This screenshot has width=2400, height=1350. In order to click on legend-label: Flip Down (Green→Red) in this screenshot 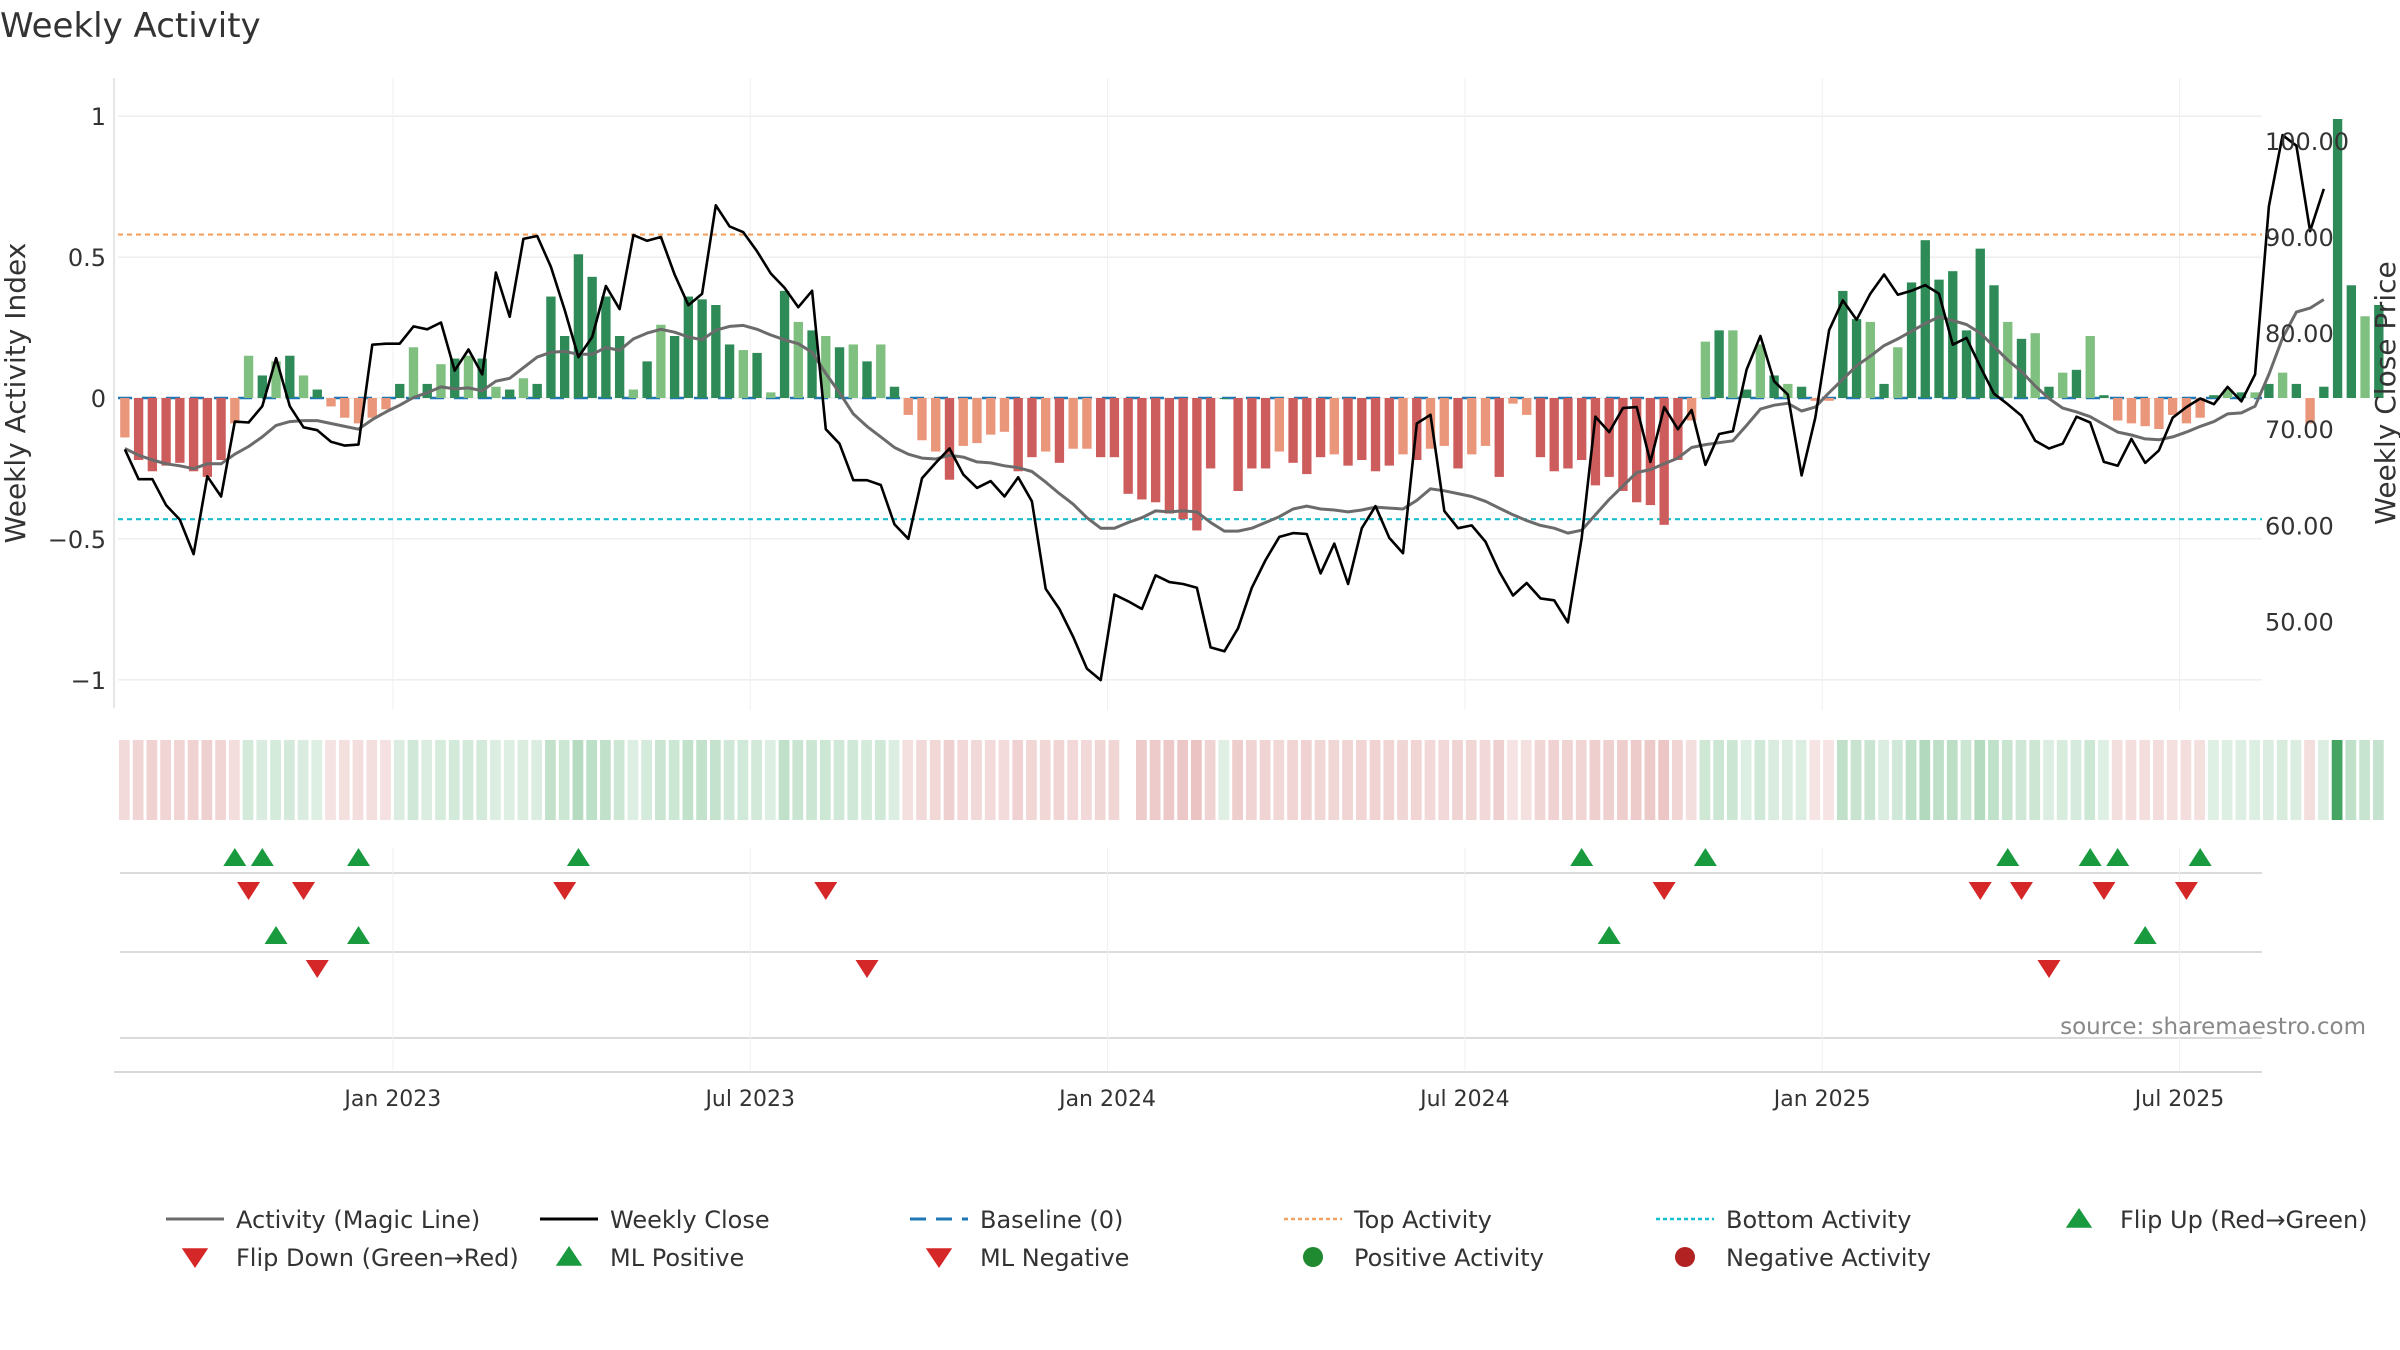, I will do `click(377, 1258)`.